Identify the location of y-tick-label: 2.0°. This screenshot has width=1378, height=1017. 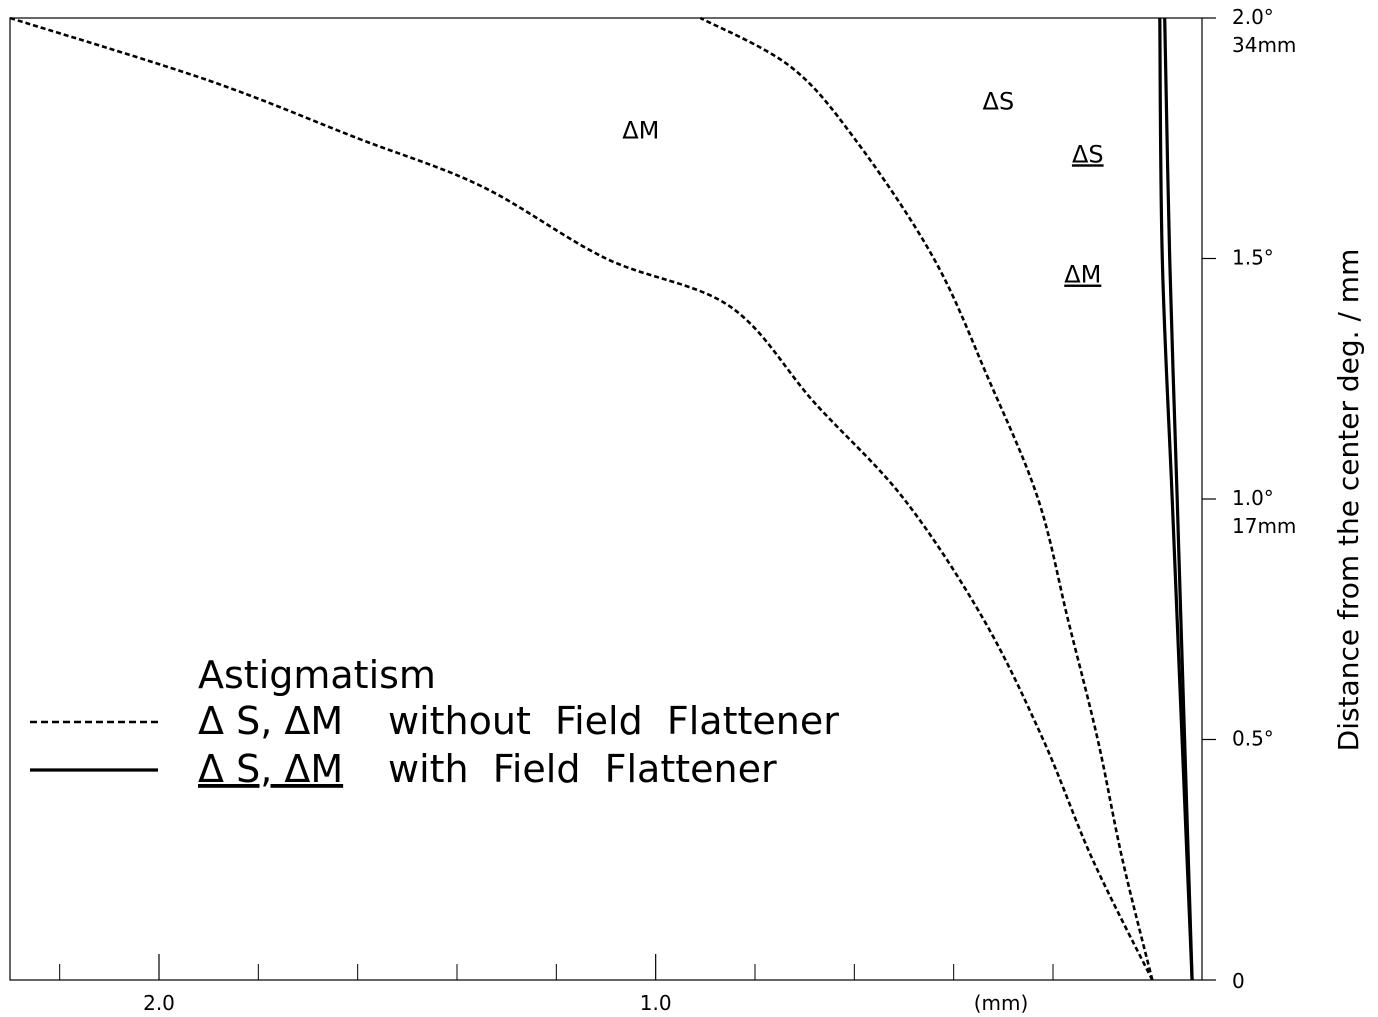
(1253, 17).